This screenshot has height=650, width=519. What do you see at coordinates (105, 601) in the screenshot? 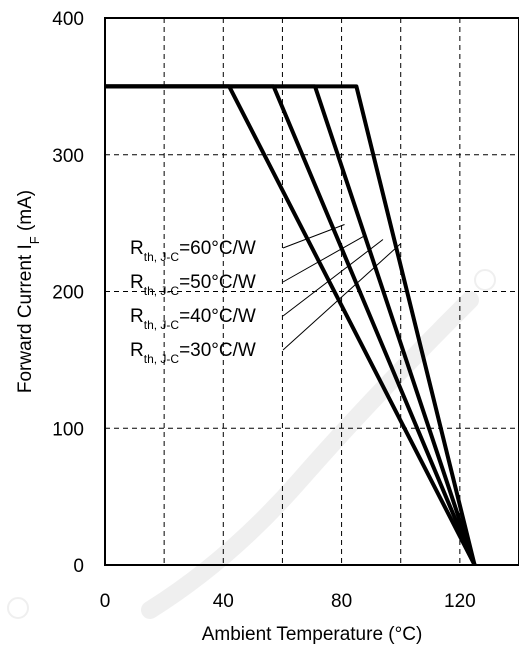
I see `x-tick-label-0: 0` at bounding box center [105, 601].